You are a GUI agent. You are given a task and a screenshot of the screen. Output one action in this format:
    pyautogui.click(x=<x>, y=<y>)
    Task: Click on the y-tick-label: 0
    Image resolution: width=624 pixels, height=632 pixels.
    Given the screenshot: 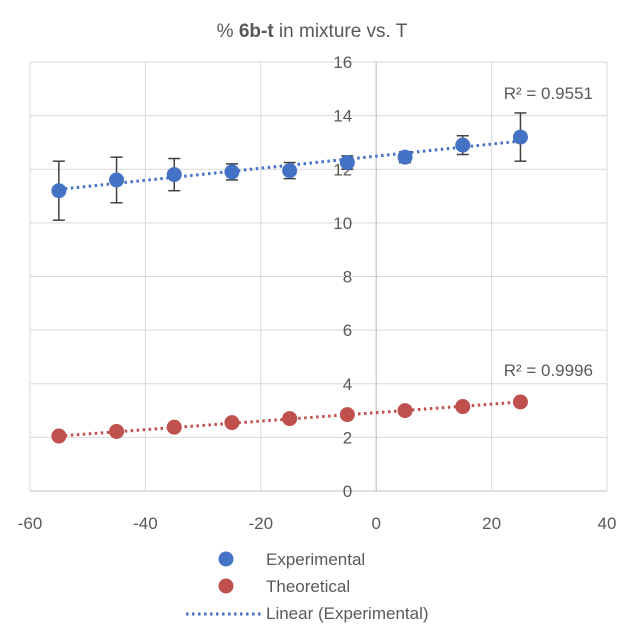 What is the action you would take?
    pyautogui.click(x=347, y=491)
    